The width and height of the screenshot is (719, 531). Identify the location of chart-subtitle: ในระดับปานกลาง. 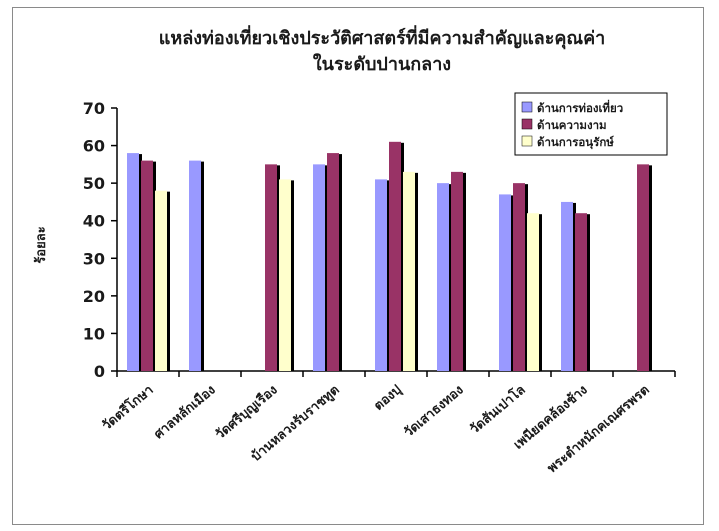
(382, 64).